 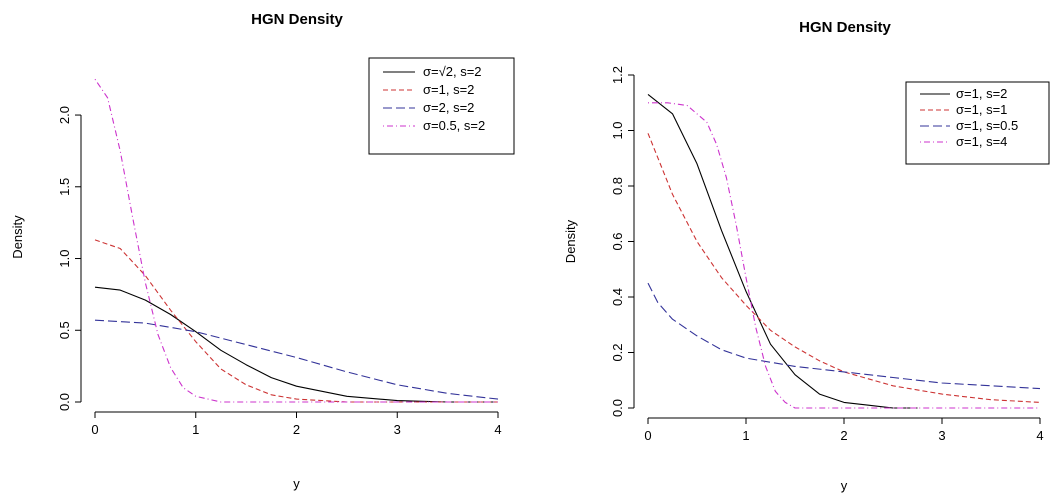 I want to click on y-tick-label: 2.0, so click(x=64, y=115).